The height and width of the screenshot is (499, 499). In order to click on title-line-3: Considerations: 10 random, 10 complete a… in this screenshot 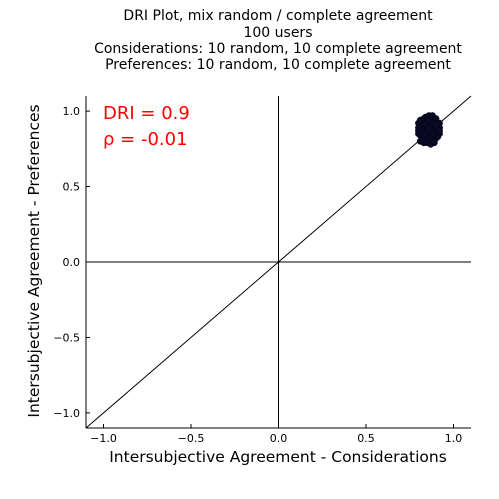, I will do `click(278, 49)`.